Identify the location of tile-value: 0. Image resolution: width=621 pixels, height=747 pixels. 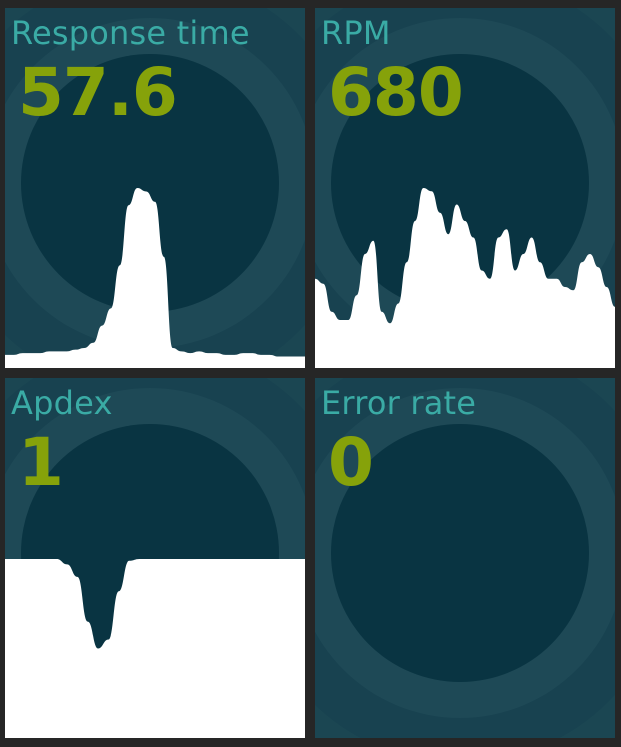
(351, 462).